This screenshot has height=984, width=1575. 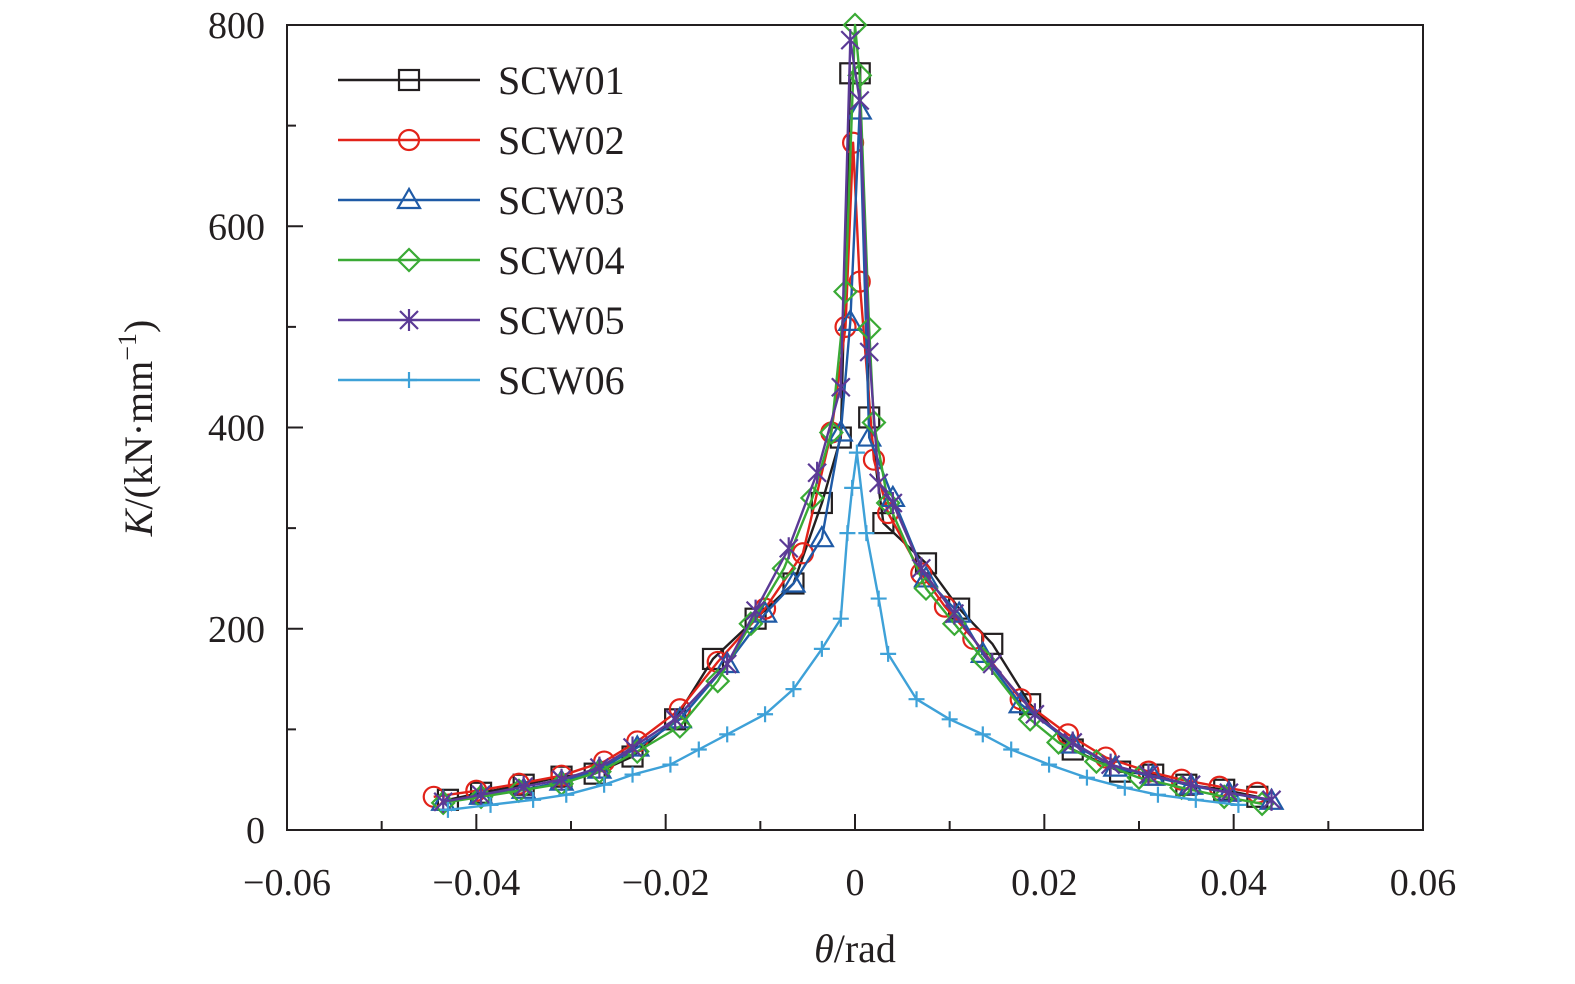 I want to click on legend-label: SCW01, so click(x=561, y=80).